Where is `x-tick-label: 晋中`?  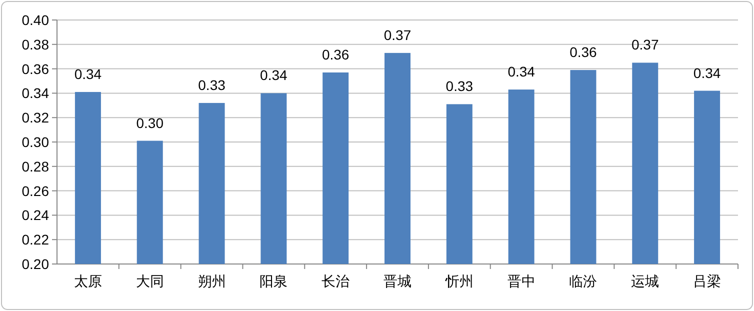 x-tick-label: 晋中 is located at coordinates (521, 281).